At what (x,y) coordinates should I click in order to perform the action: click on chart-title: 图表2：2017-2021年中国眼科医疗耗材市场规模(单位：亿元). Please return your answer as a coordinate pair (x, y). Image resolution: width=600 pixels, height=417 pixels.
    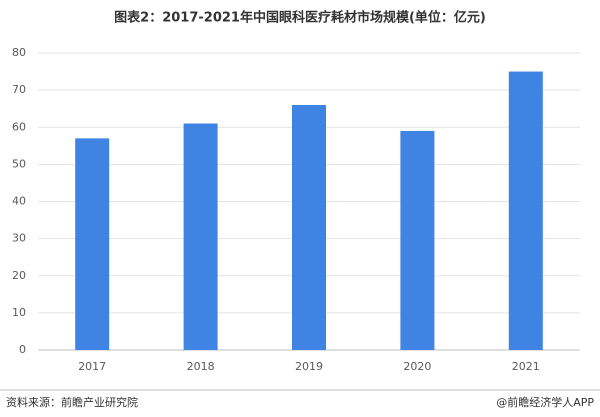
    Looking at the image, I should click on (300, 18).